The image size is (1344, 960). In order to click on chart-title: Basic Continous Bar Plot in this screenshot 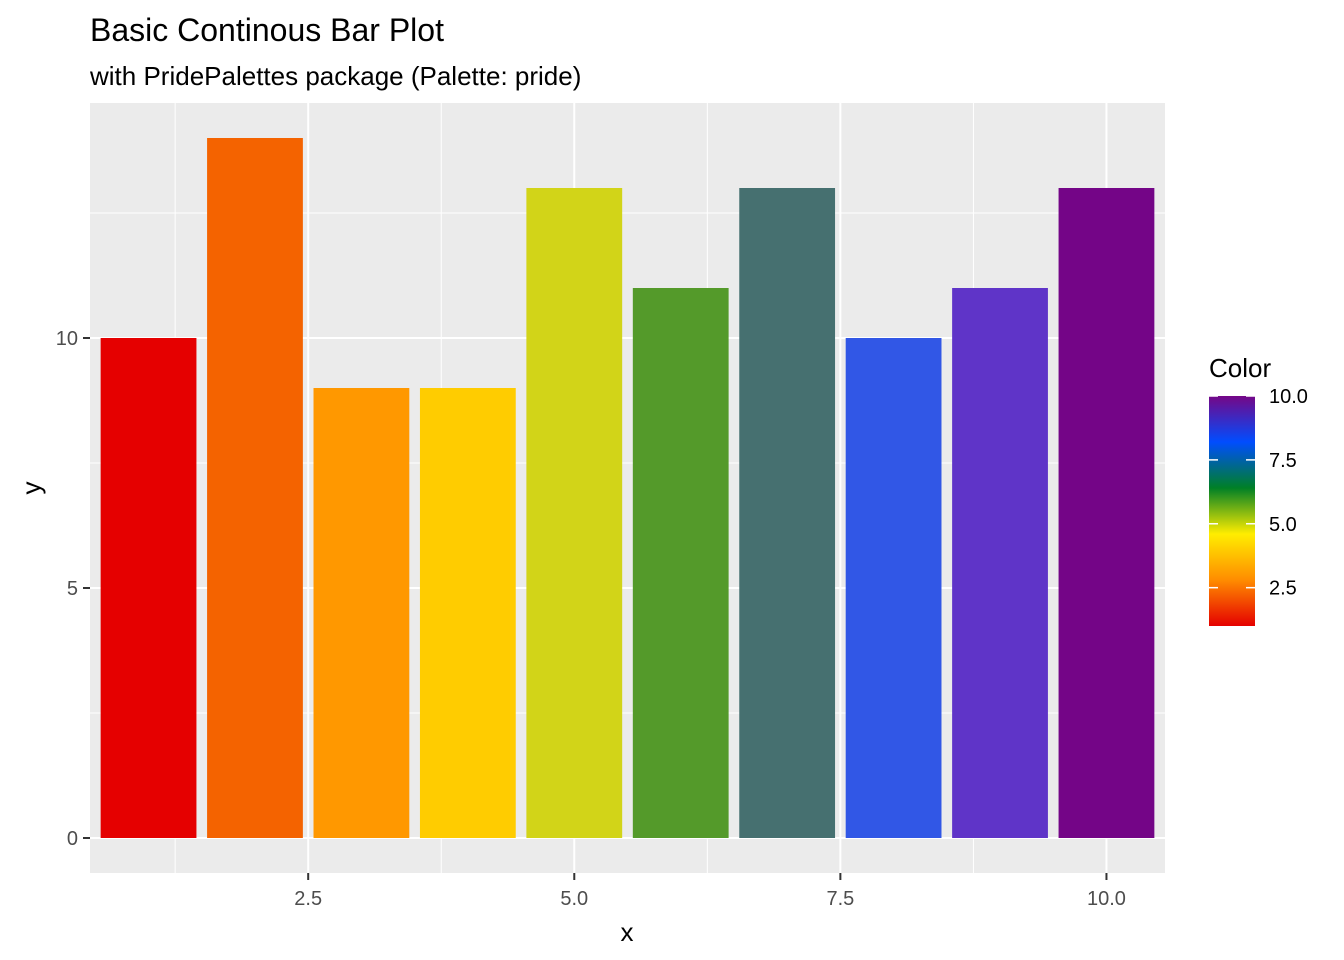, I will do `click(267, 30)`.